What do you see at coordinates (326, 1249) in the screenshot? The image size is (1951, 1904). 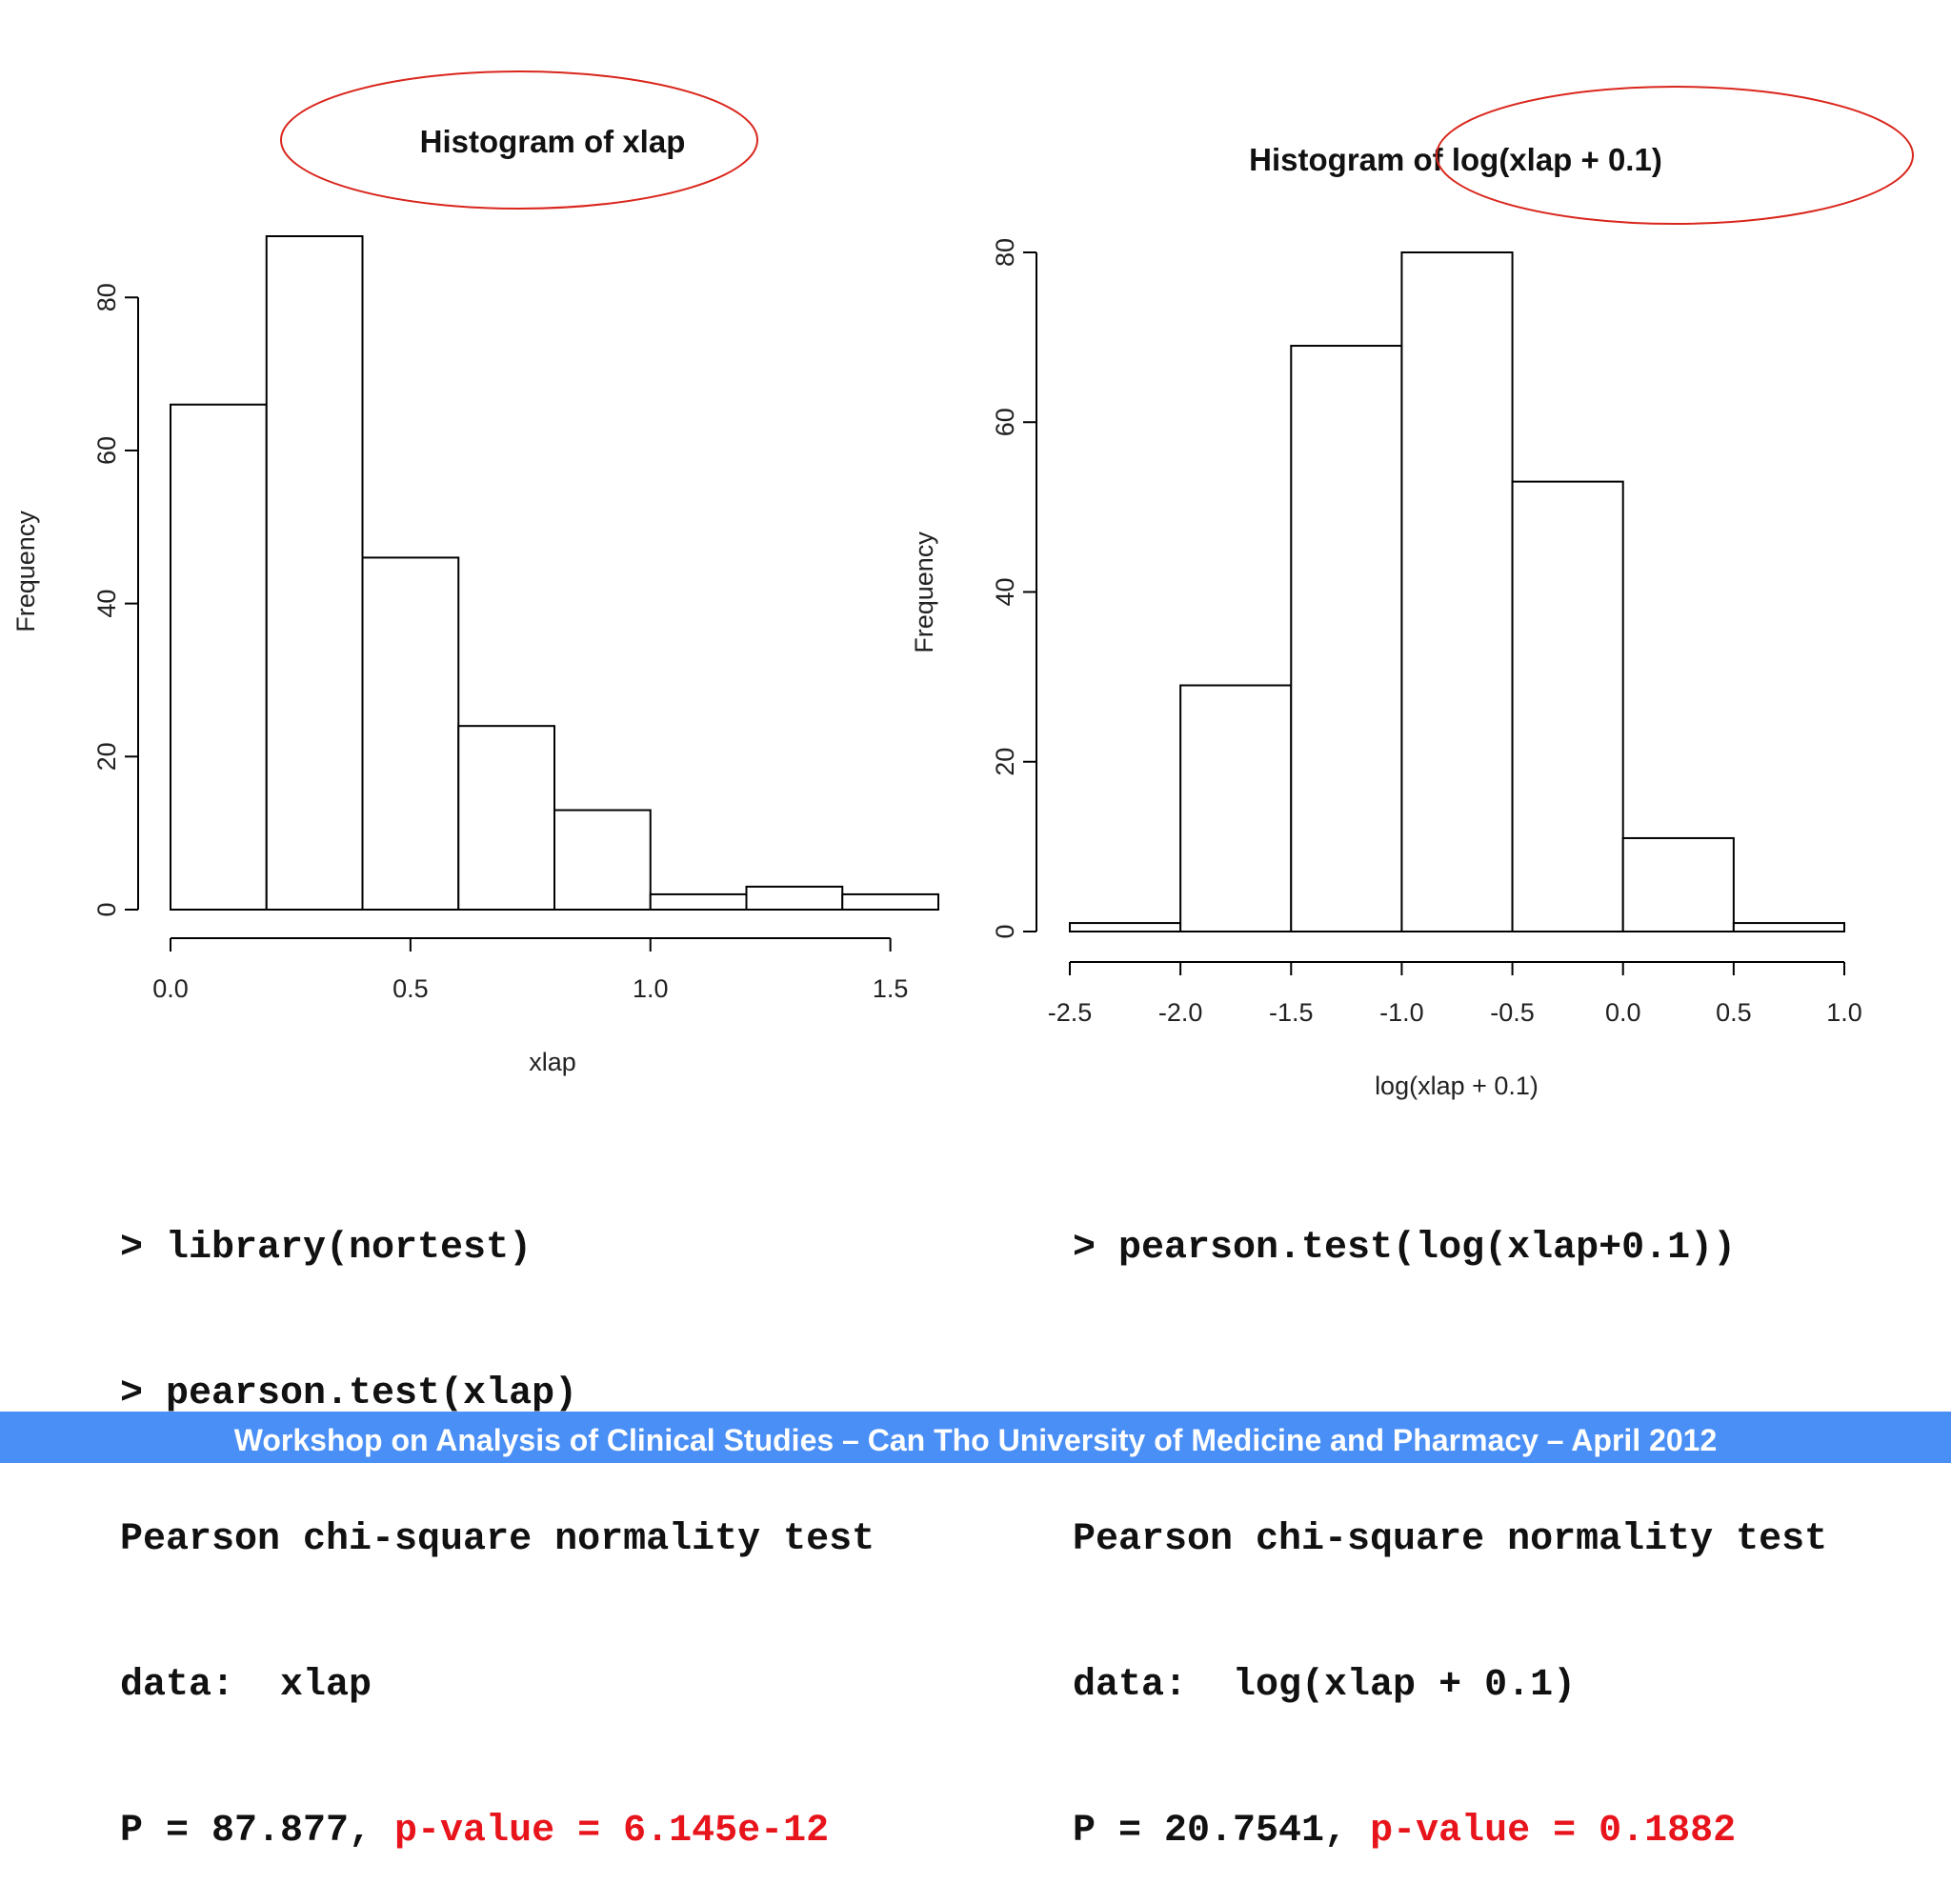 I see `console-line-library: > library(nortest)` at bounding box center [326, 1249].